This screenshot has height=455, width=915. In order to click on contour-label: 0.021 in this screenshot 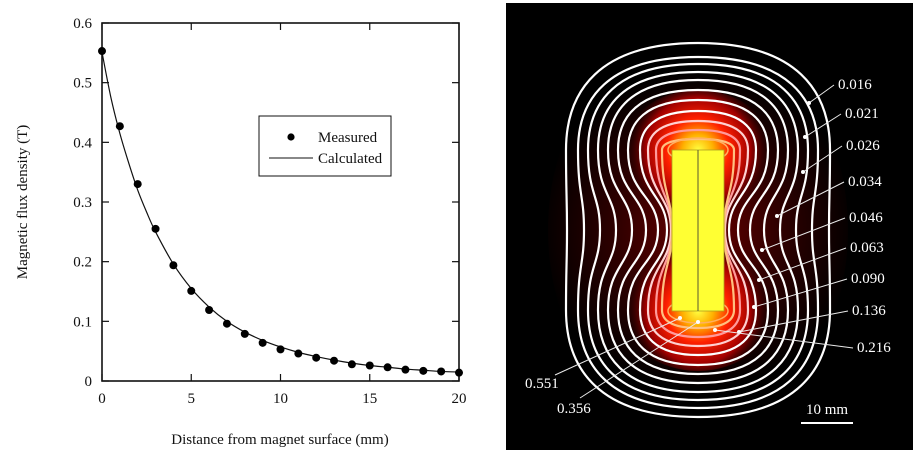, I will do `click(862, 114)`.